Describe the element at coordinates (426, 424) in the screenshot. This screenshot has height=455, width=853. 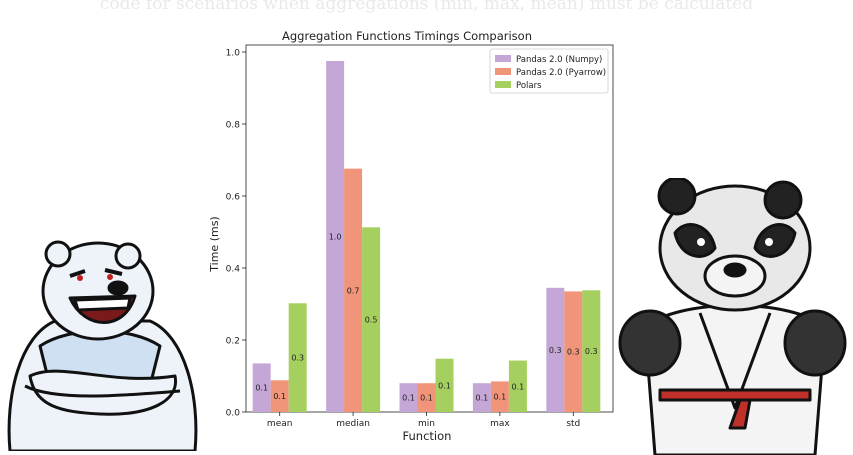
I see `x-tick-label: min` at that location.